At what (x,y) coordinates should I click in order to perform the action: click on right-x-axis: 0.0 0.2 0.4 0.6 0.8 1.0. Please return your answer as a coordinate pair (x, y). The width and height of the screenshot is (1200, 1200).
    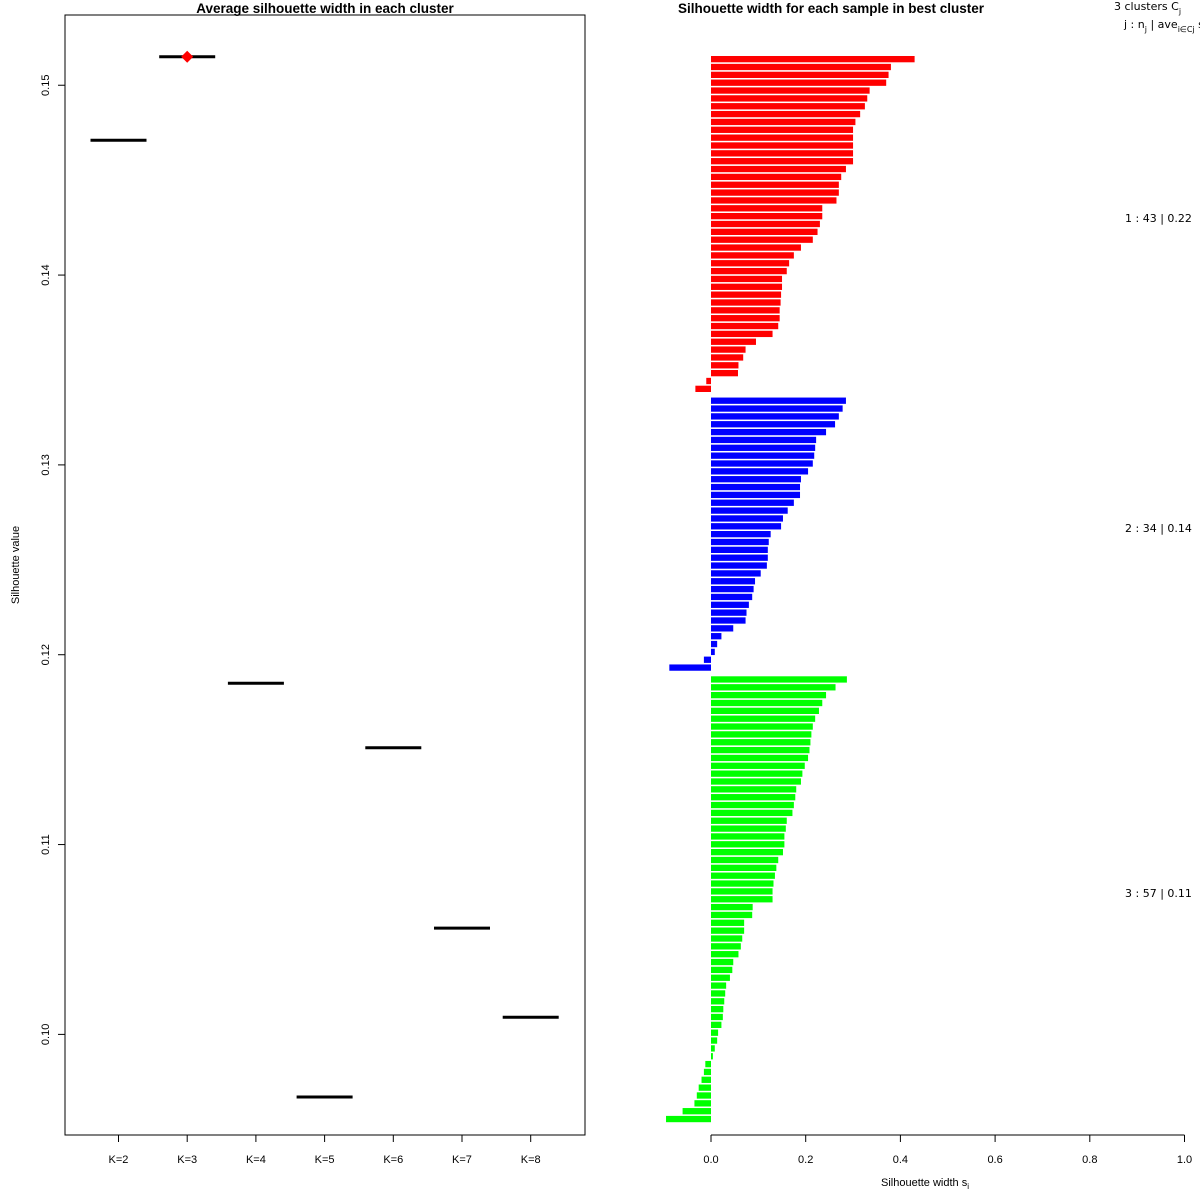
    Looking at the image, I should click on (947, 1150).